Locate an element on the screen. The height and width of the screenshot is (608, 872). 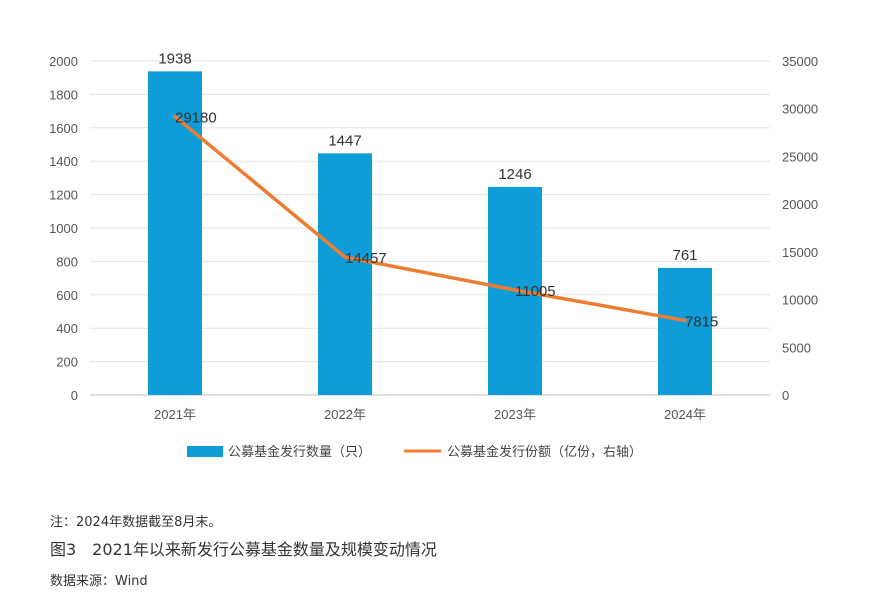
line-data-label: 29180 is located at coordinates (196, 118).